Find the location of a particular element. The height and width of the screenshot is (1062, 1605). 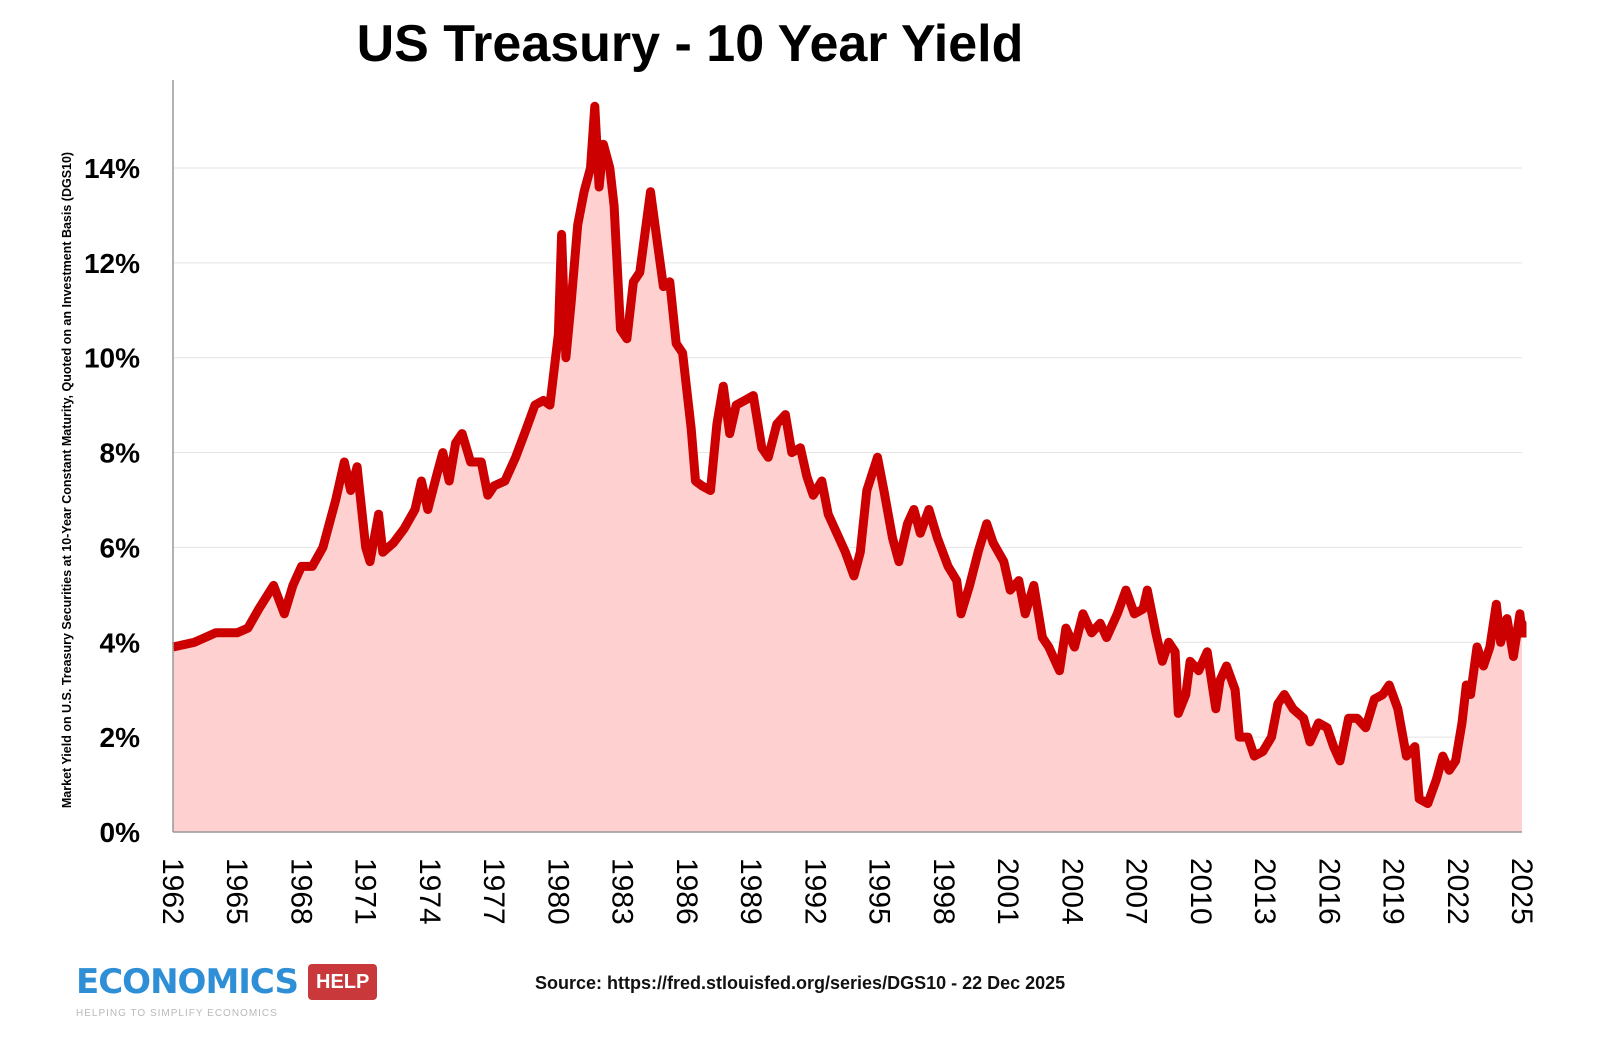

x-tick-label: 2013 is located at coordinates (1264, 891).